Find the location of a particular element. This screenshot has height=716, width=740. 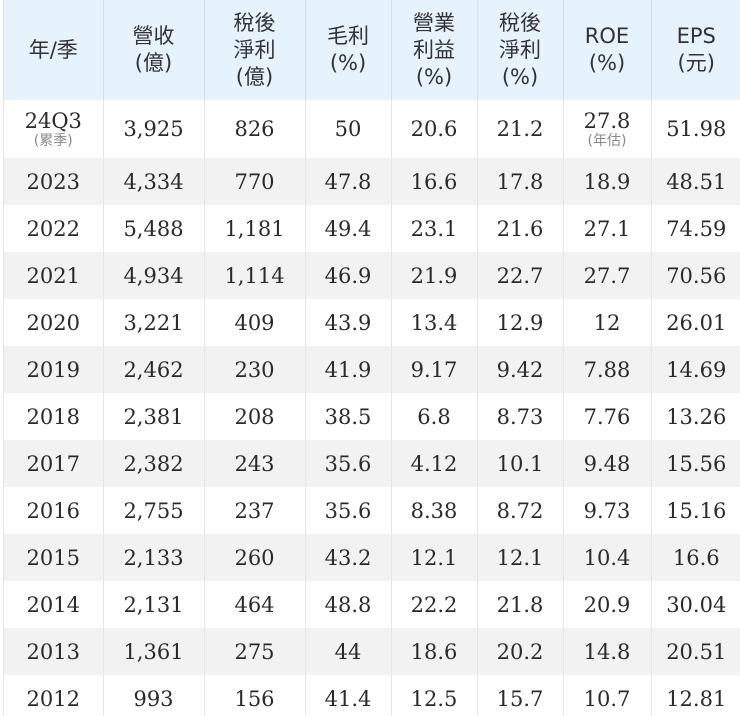

cell-eps: 16.6 is located at coordinates (695, 557).